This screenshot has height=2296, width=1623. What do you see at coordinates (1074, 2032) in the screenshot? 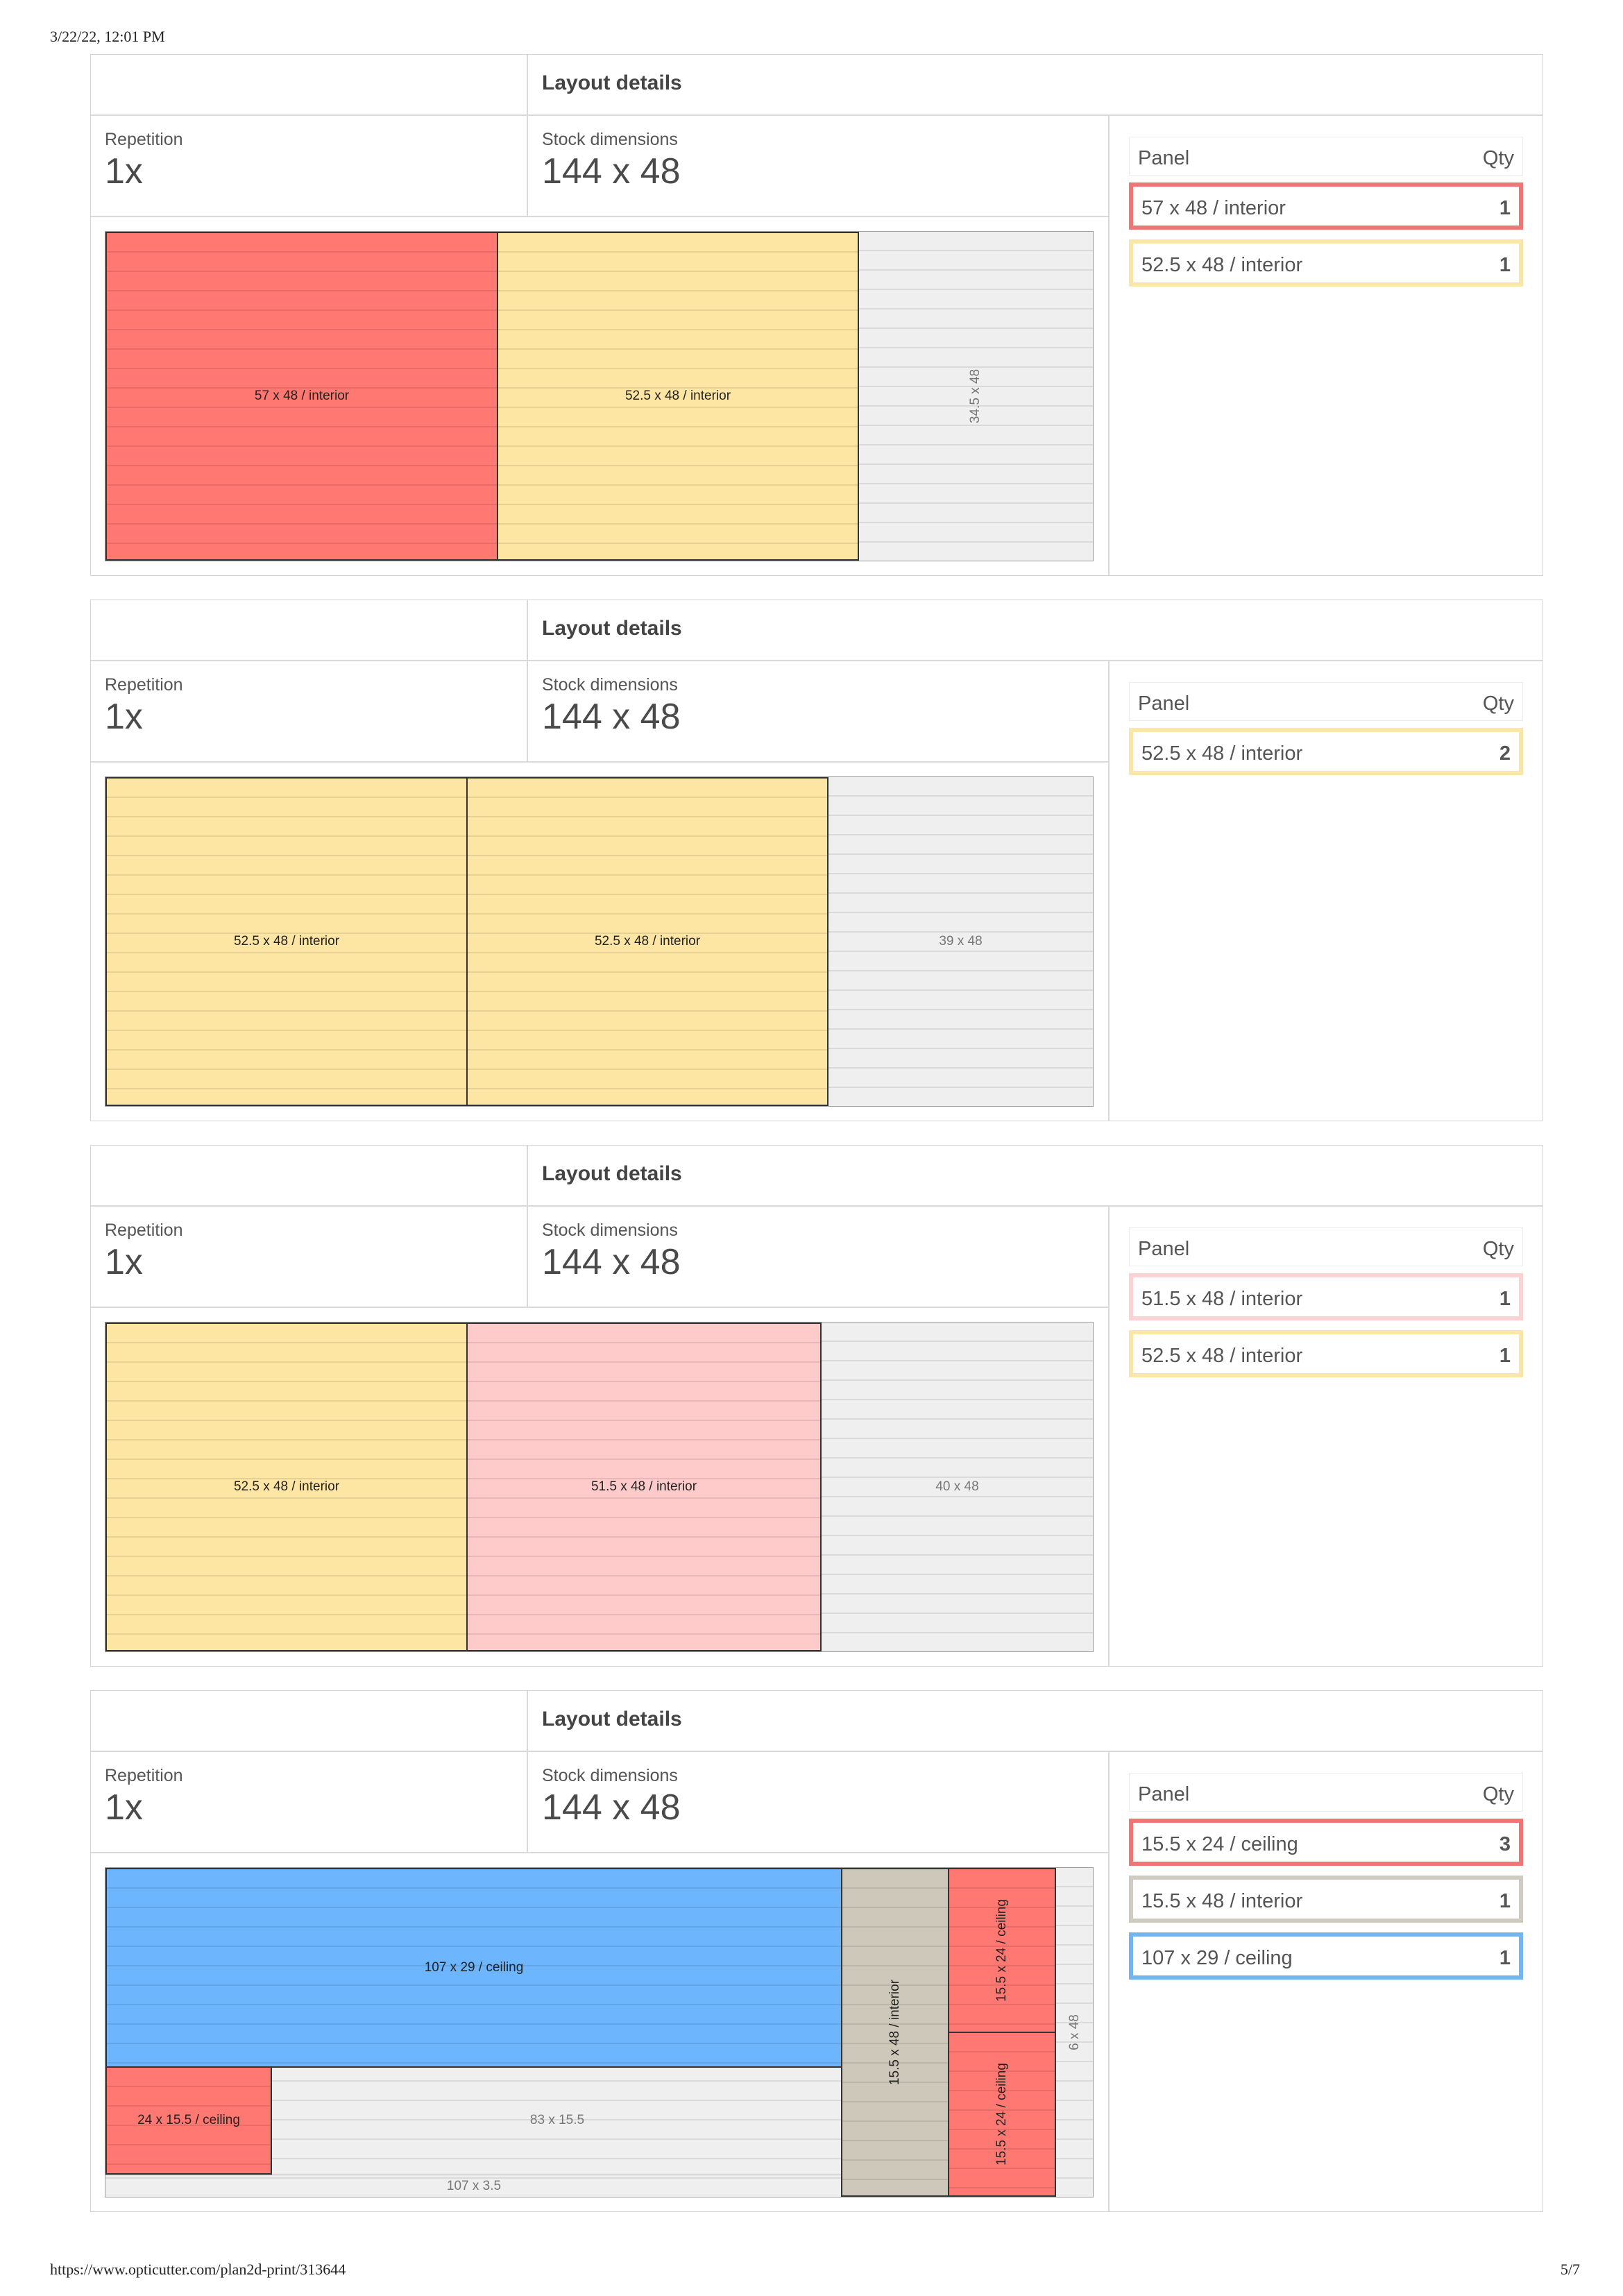
I see `offcut-label: 6 x 48` at bounding box center [1074, 2032].